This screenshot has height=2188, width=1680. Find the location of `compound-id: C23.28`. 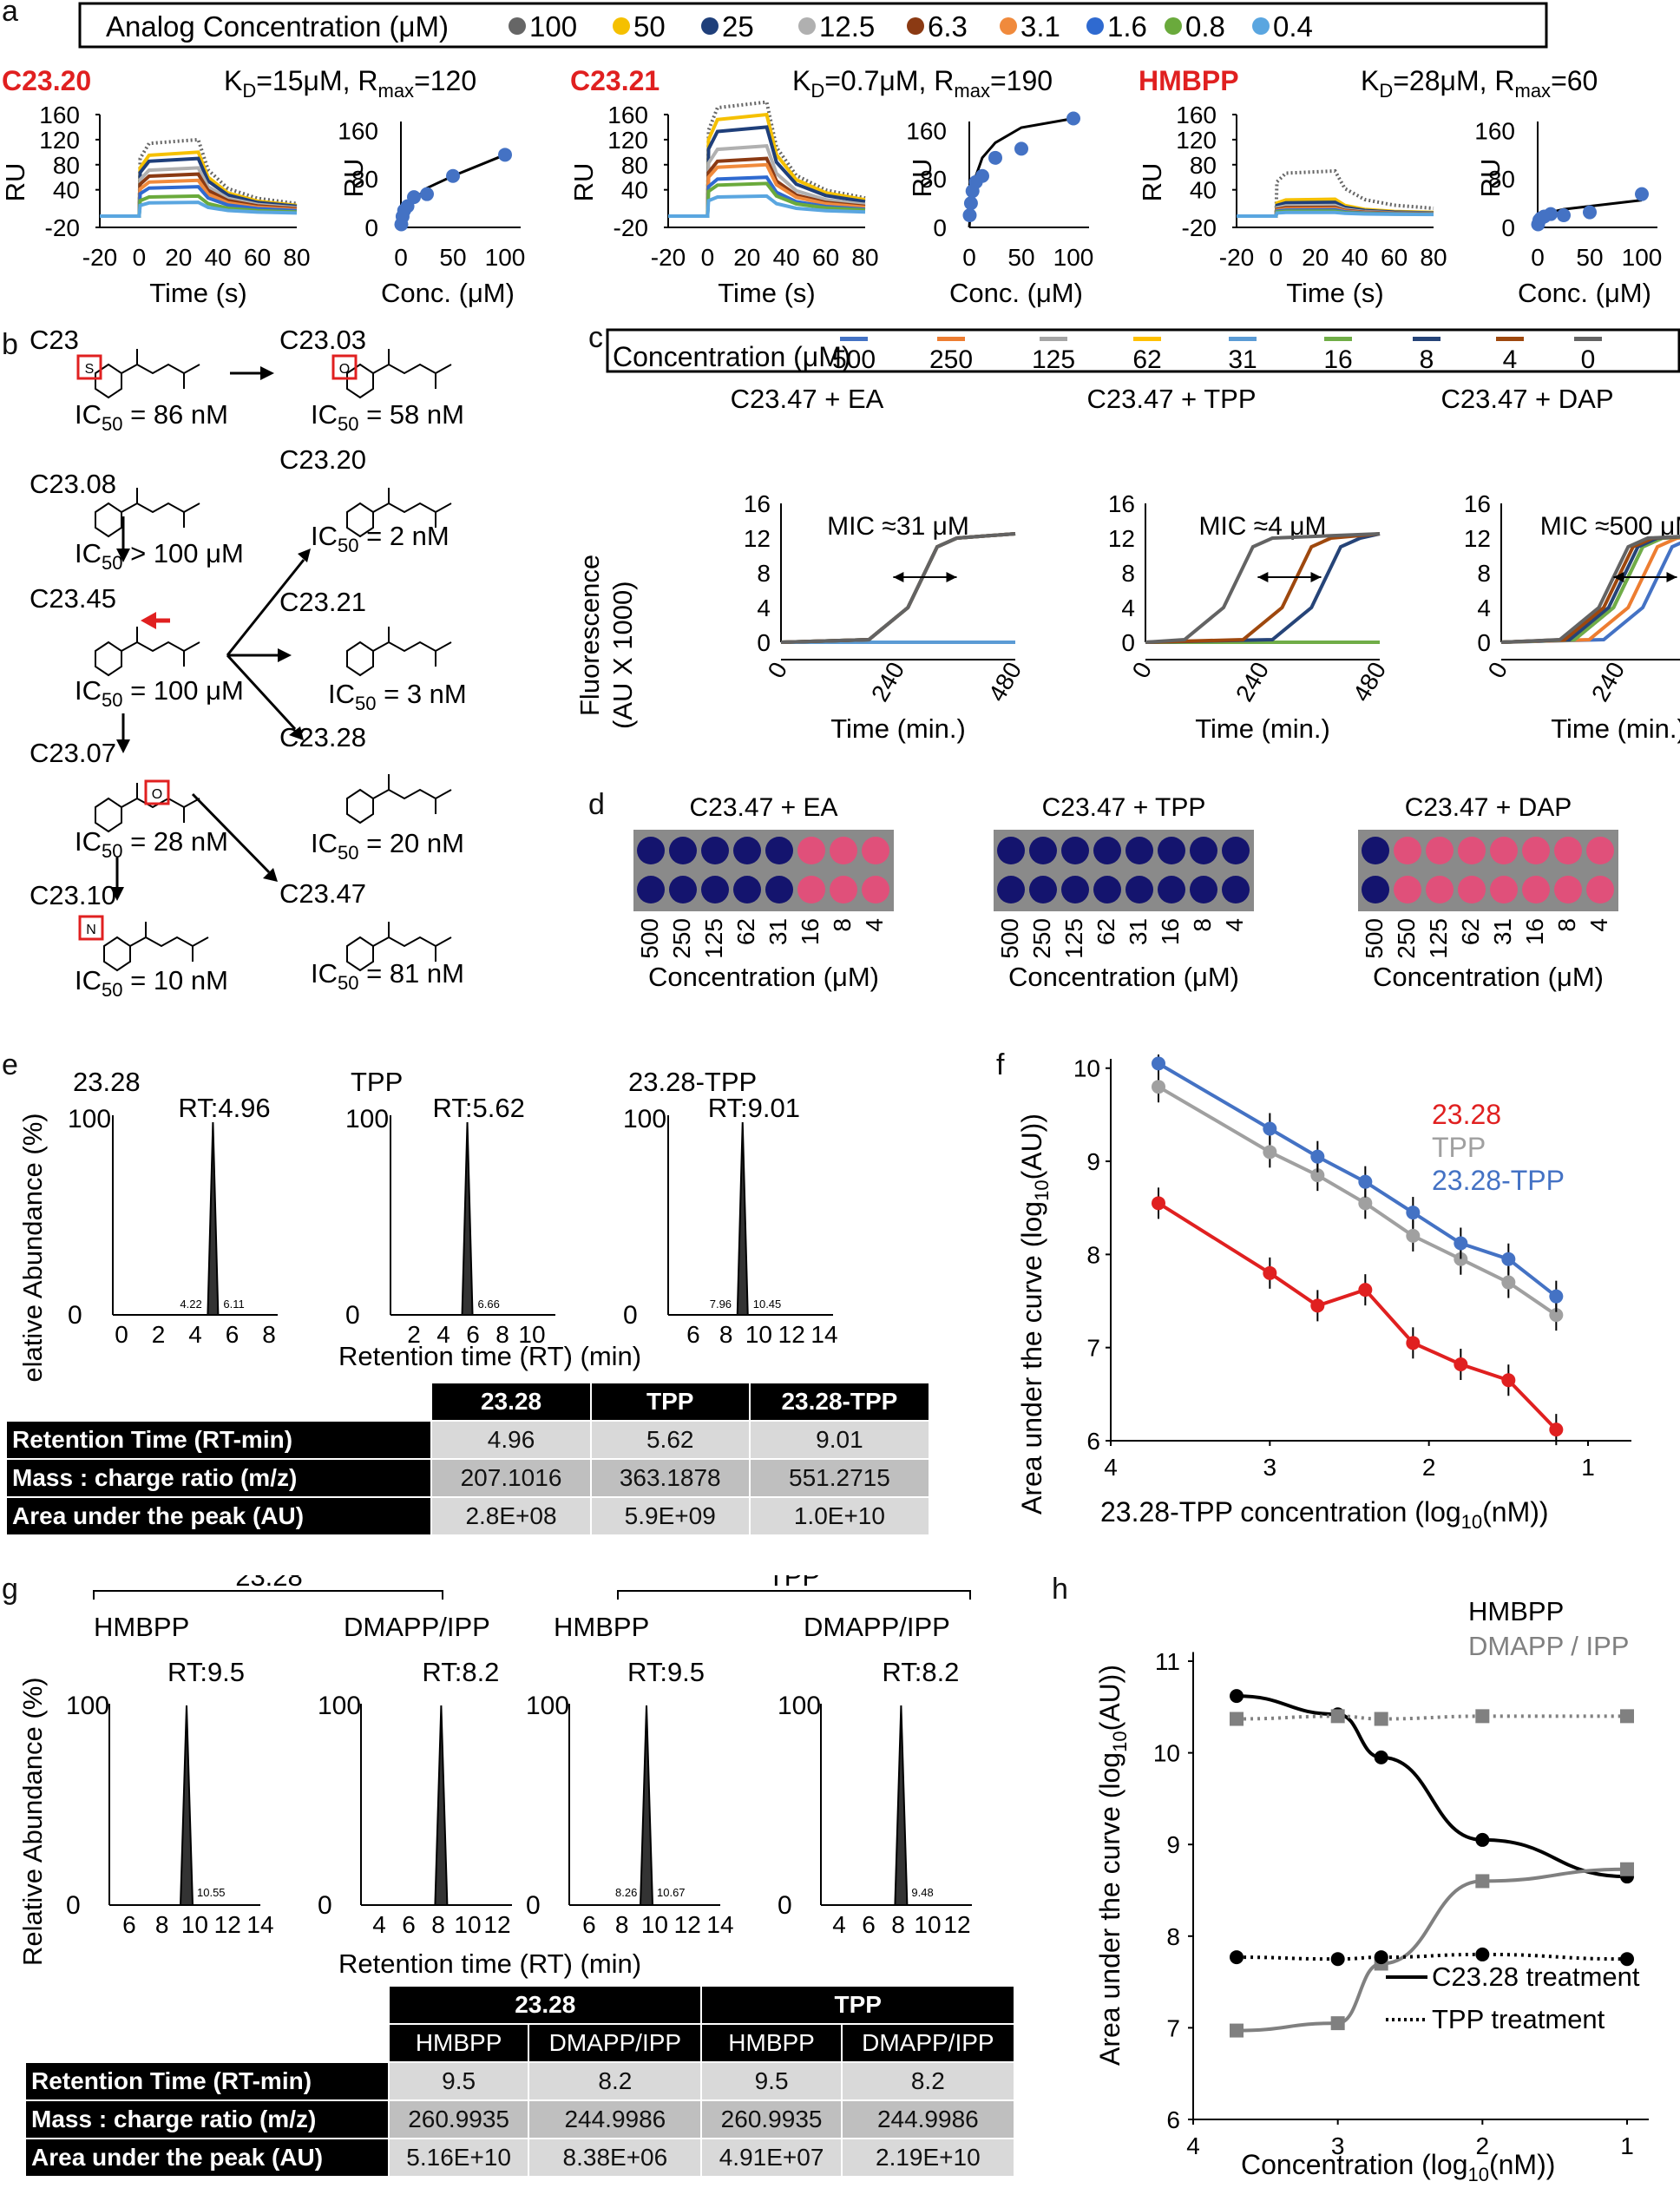

compound-id: C23.28 is located at coordinates (322, 737).